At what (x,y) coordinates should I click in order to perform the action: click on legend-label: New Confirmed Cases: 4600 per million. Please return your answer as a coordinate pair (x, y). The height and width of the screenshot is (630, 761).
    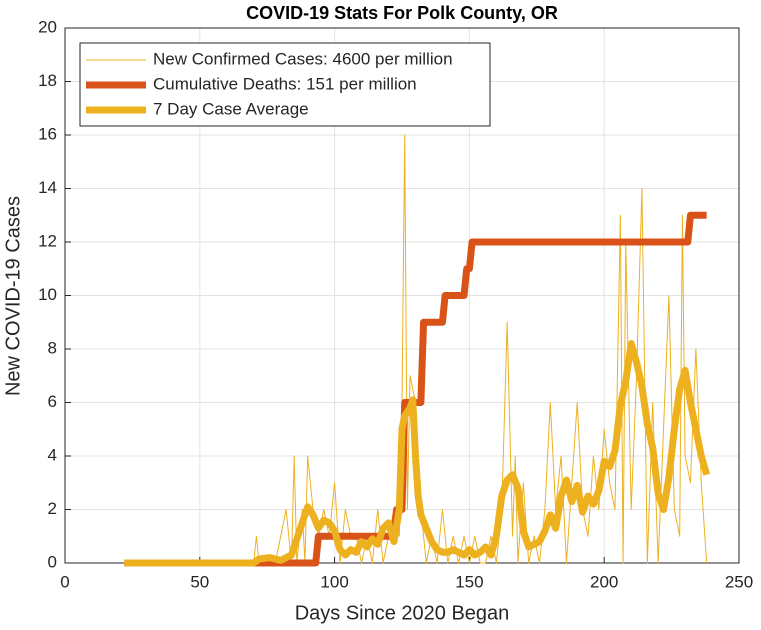
    Looking at the image, I should click on (303, 58).